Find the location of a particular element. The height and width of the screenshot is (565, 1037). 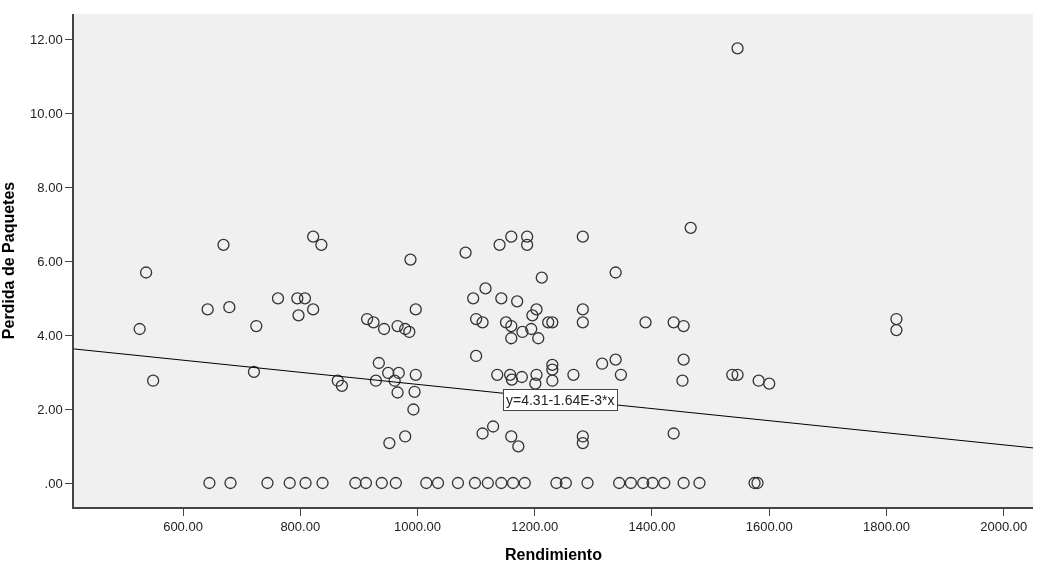

annotation: y=4.31-1.64E-3*x is located at coordinates (560, 400).